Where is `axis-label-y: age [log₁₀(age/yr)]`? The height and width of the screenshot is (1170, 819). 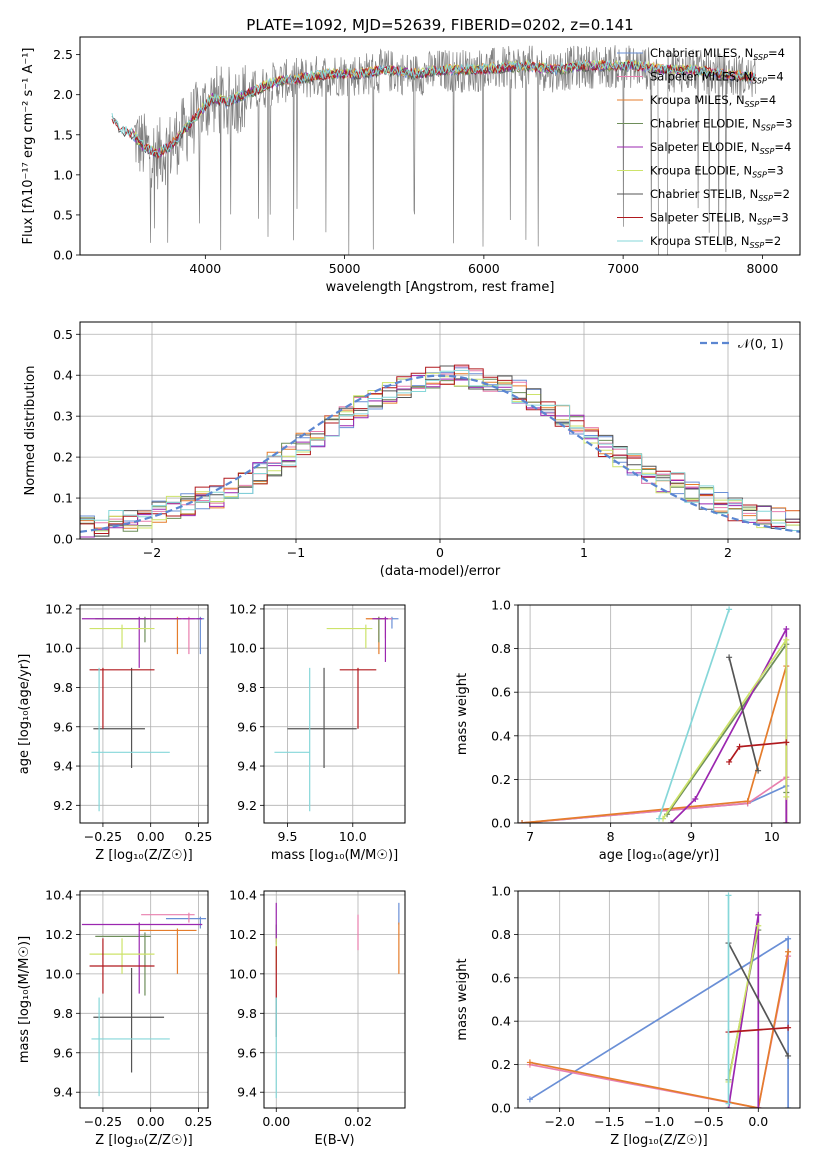
axis-label-y: age [log₁₀(age/yr)] is located at coordinates (24, 714).